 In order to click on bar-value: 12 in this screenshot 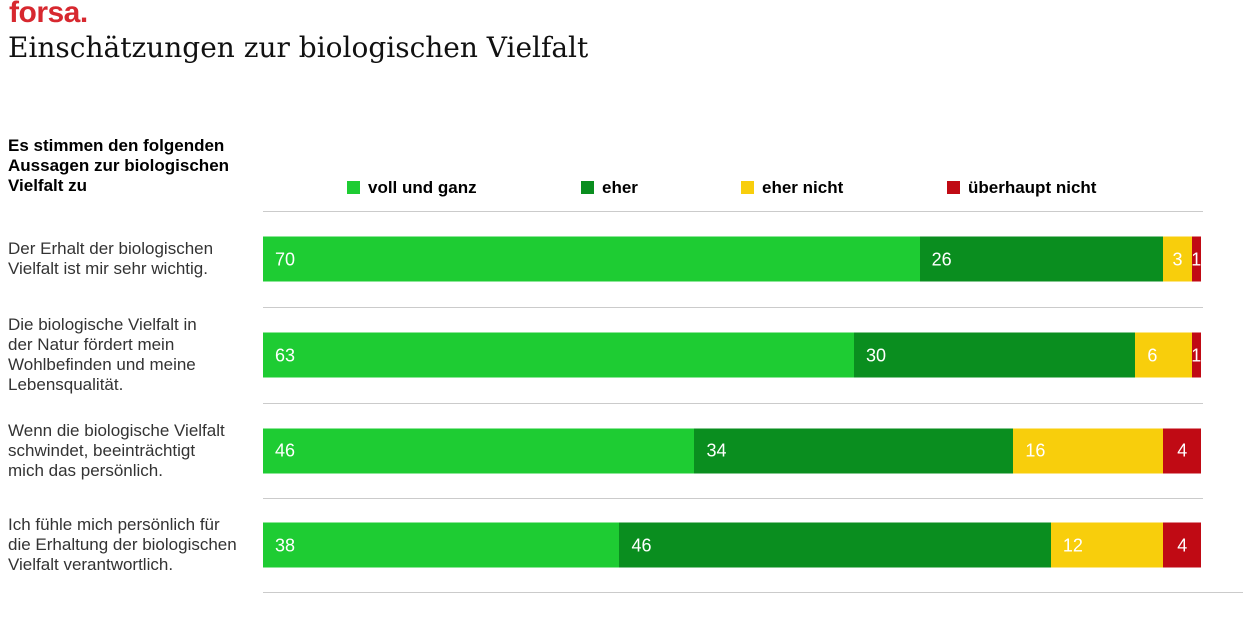, I will do `click(1072, 545)`.